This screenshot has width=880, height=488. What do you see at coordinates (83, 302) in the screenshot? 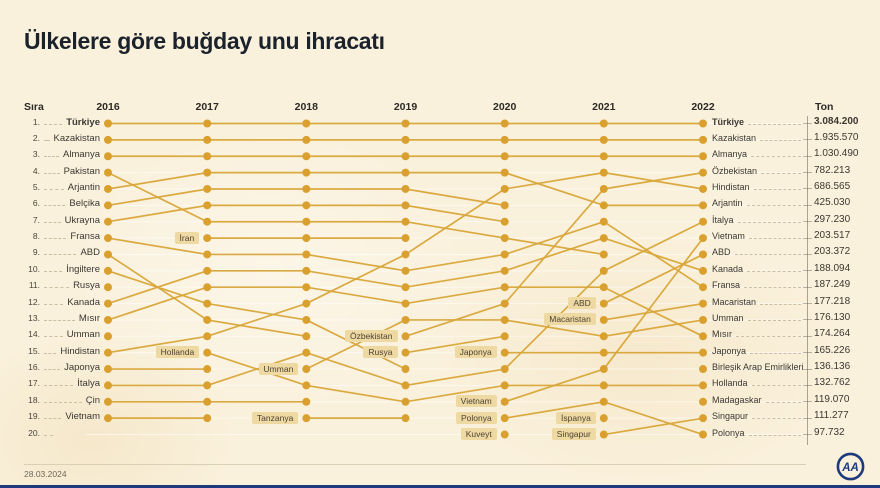
I see `country-name: Kanada` at bounding box center [83, 302].